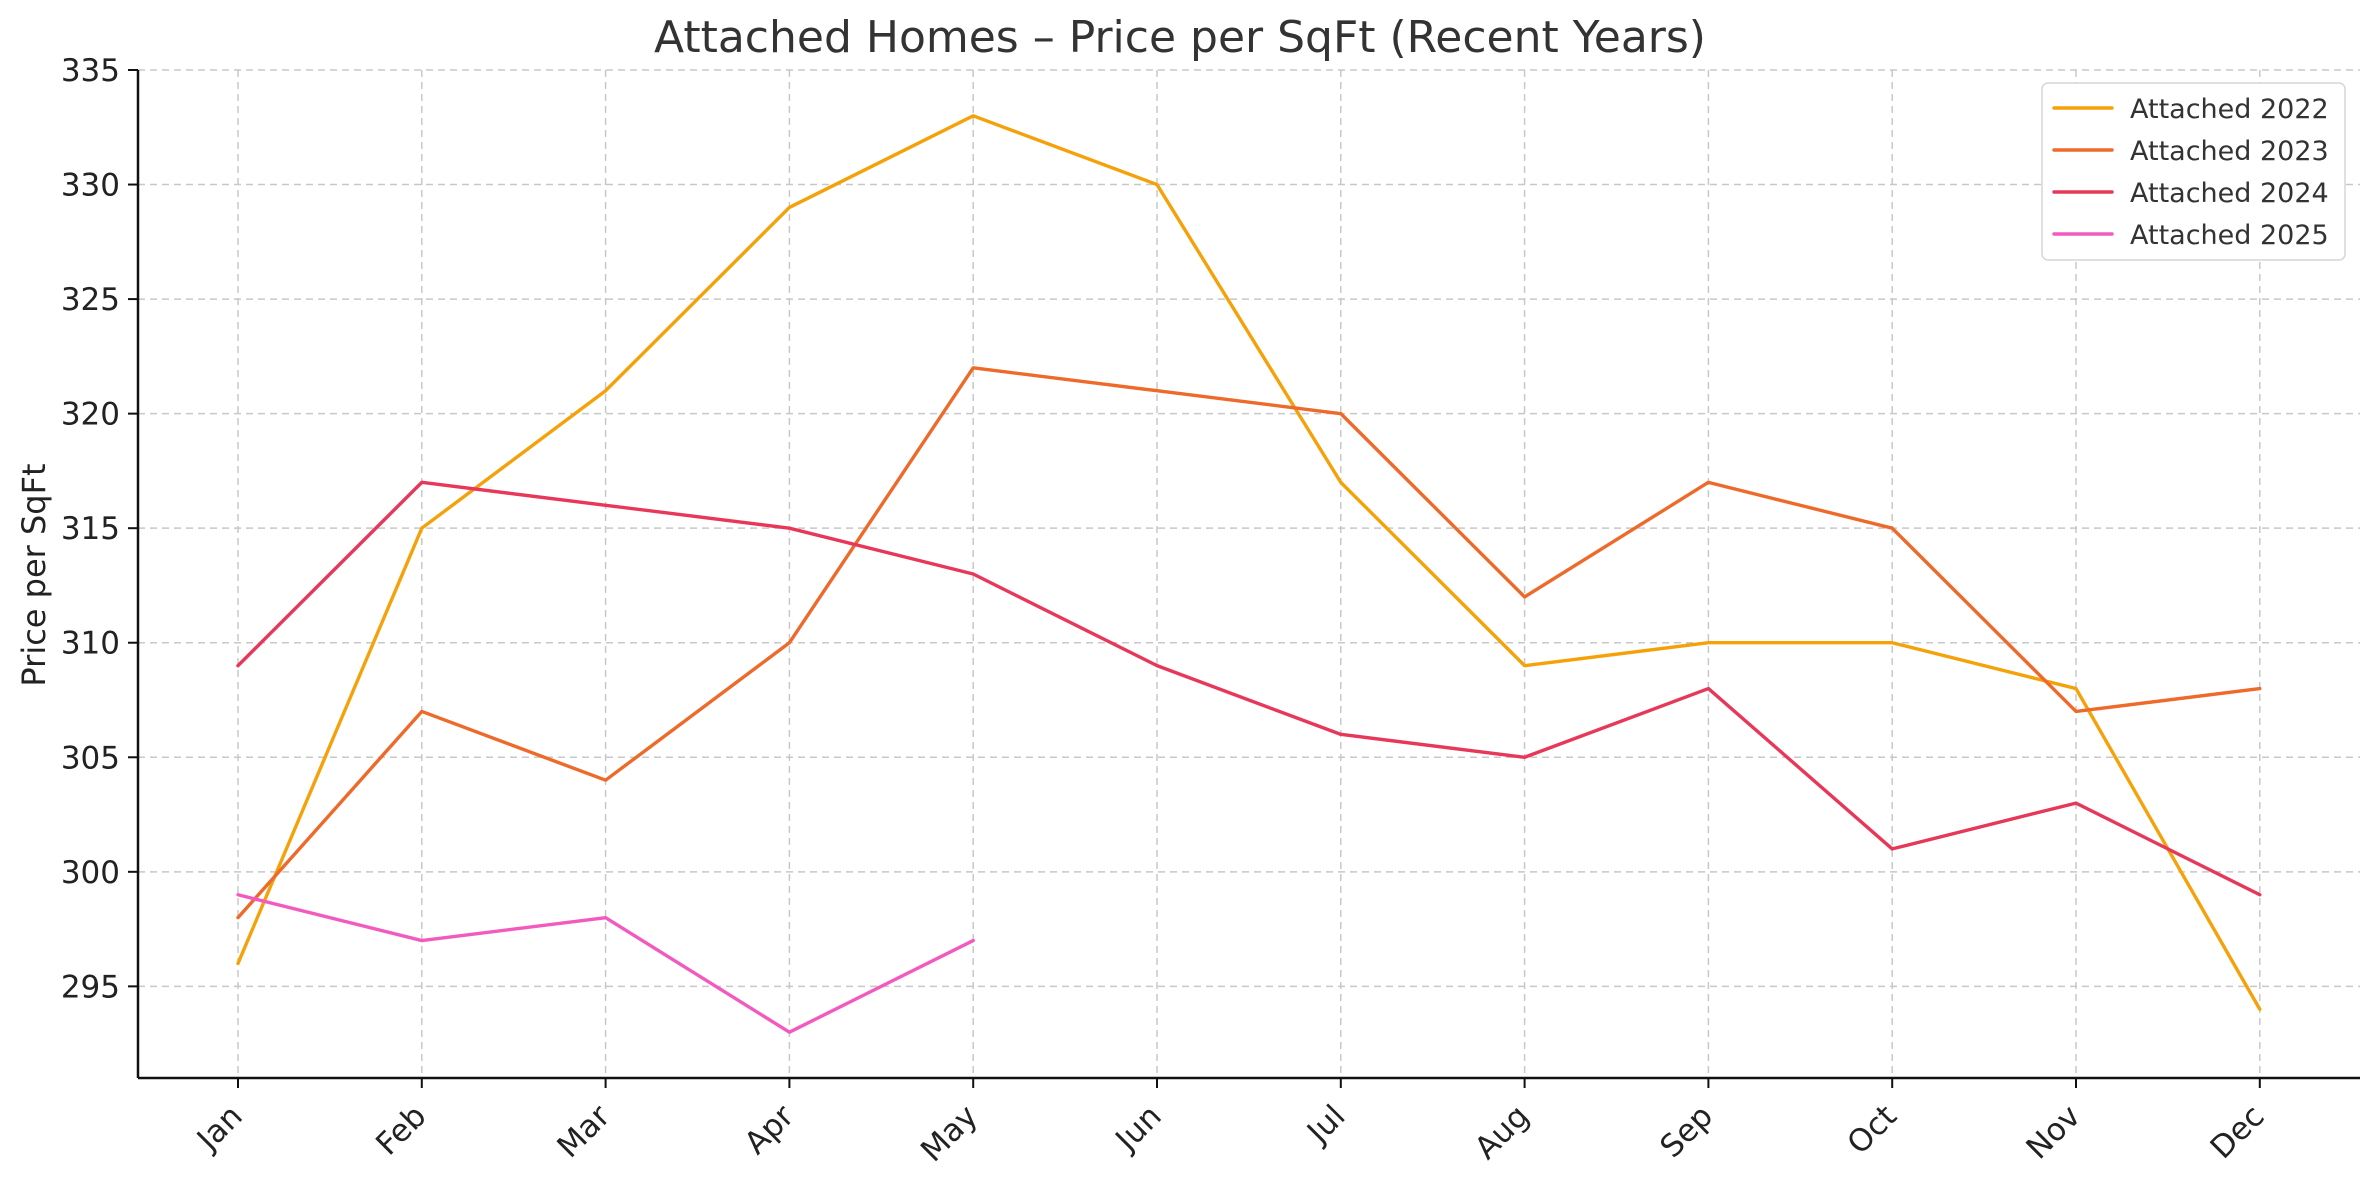 The height and width of the screenshot is (1180, 2379). Describe the element at coordinates (770, 1130) in the screenshot. I see `x-tick-label: Apr` at that location.